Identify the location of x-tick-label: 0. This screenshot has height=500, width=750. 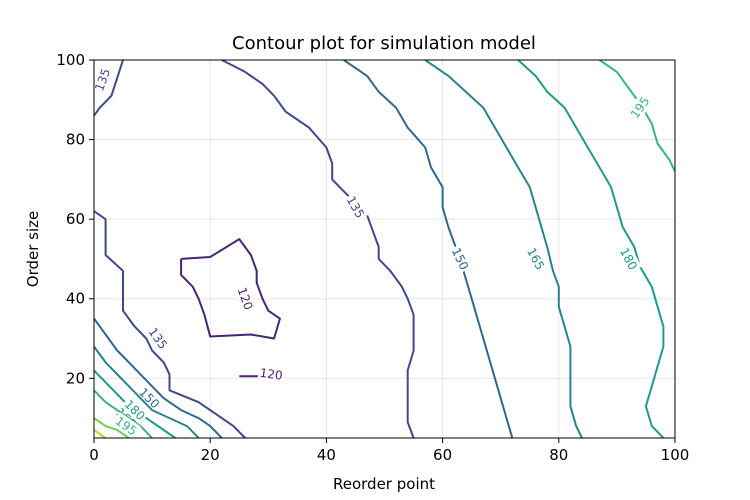
(94, 455).